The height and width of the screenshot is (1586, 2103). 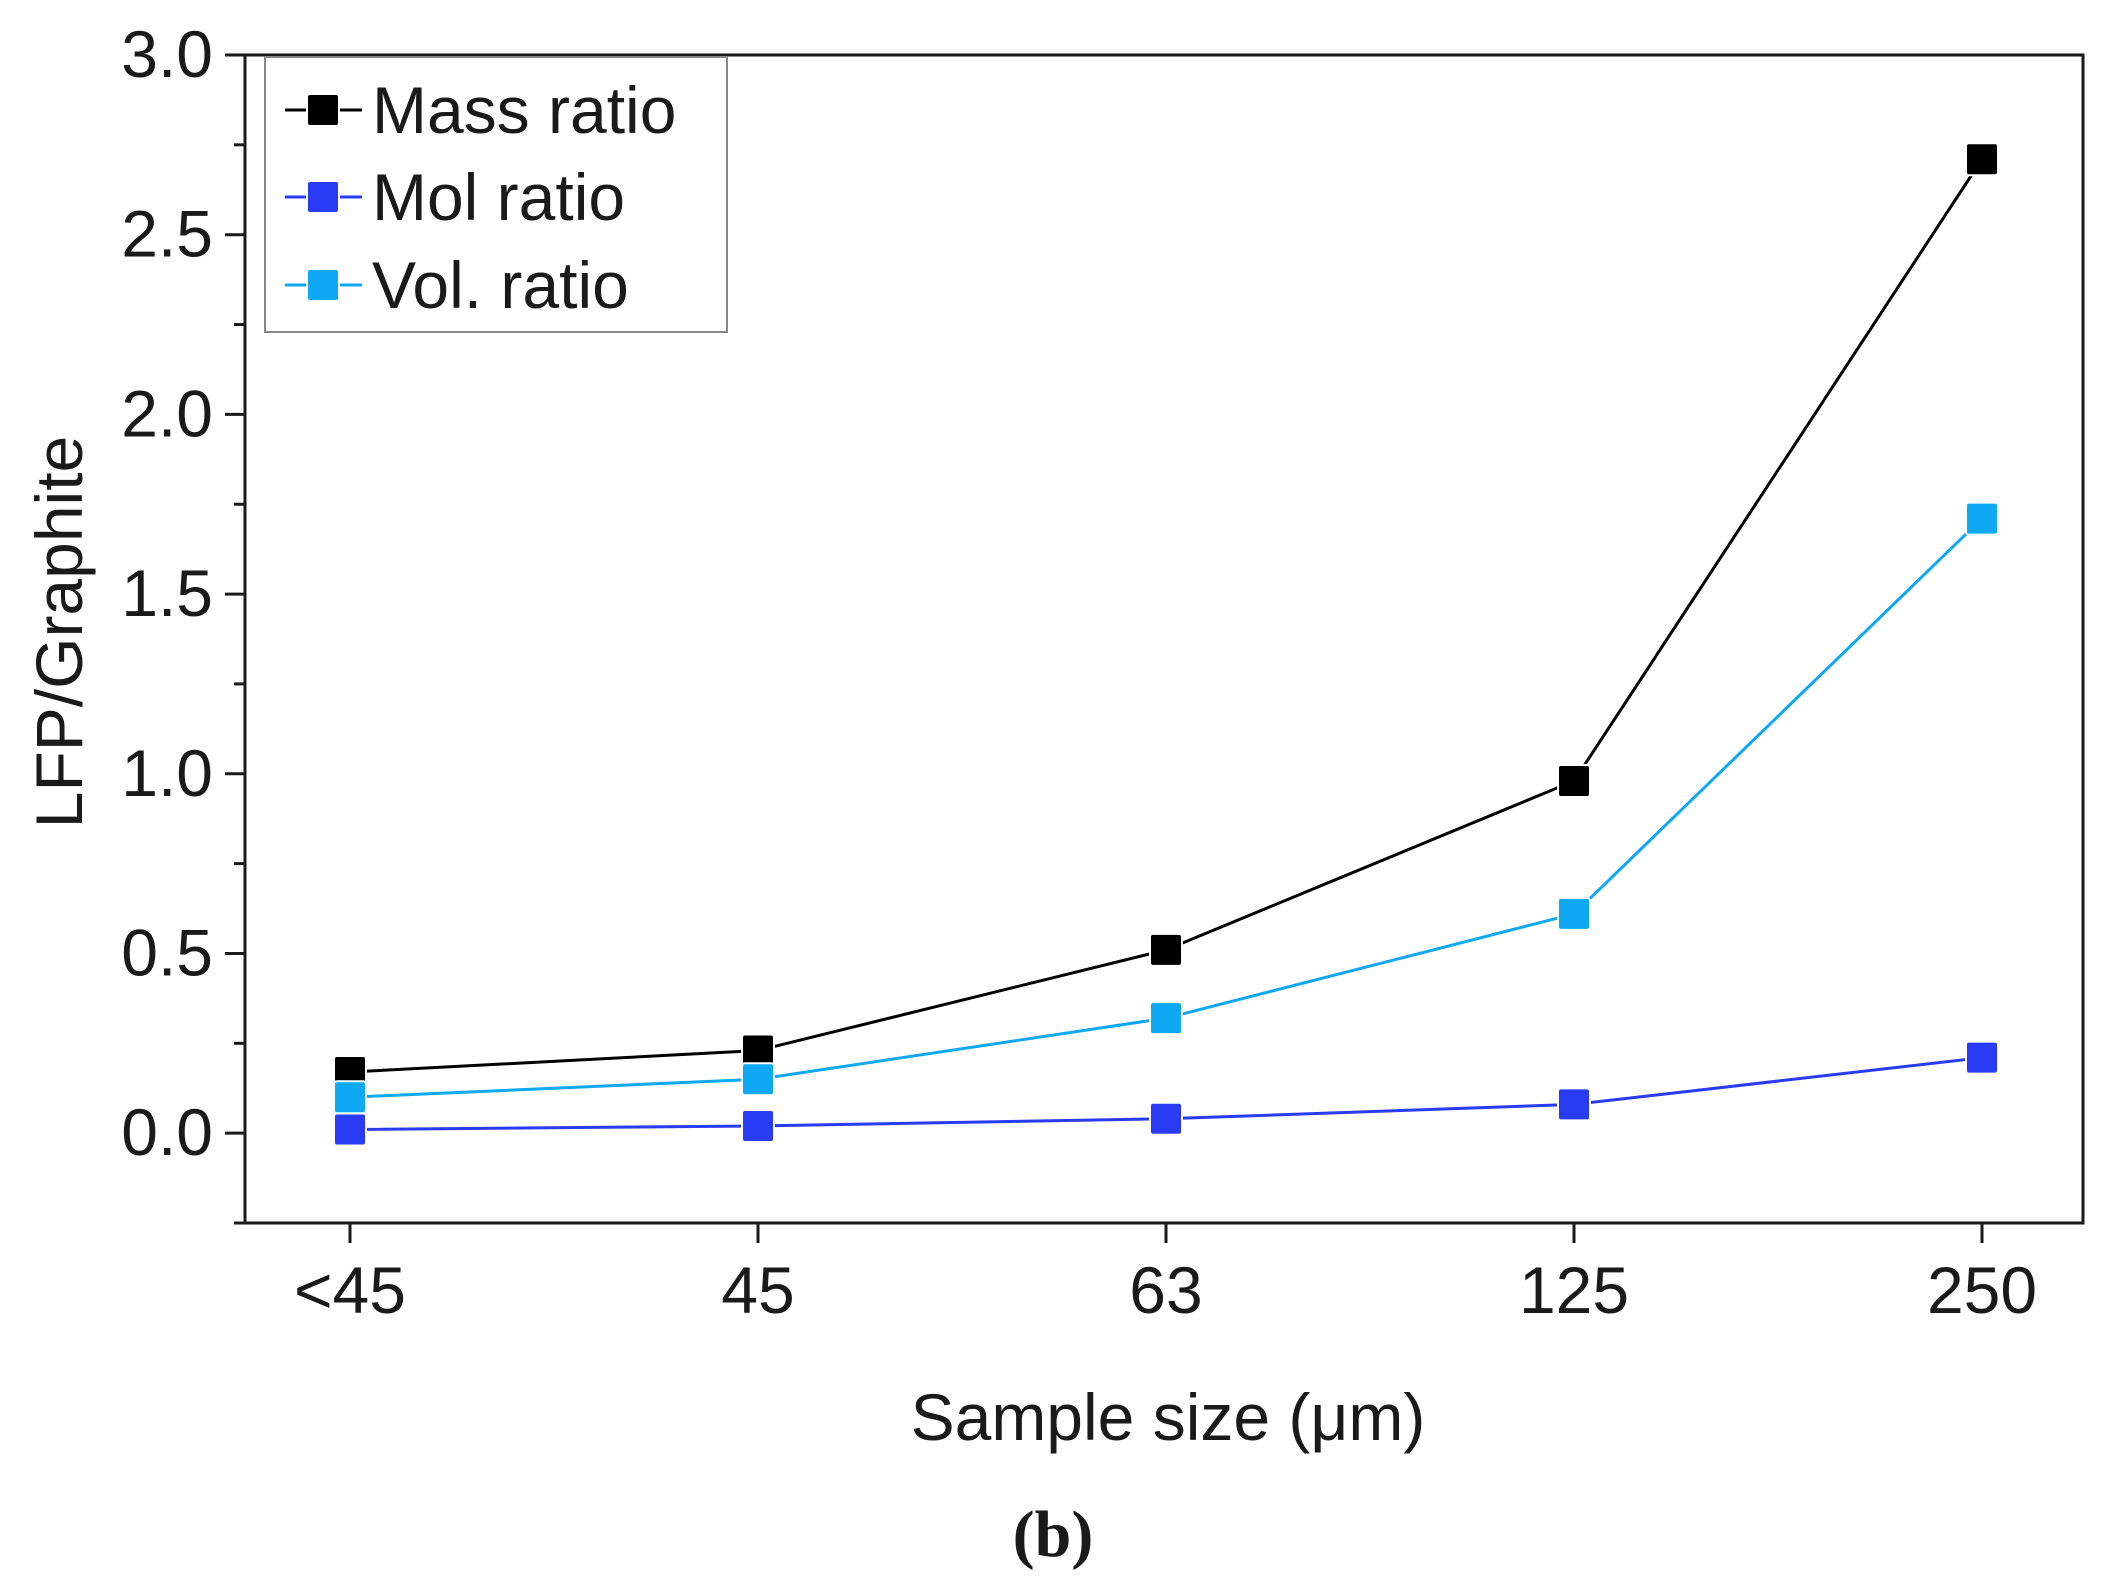 What do you see at coordinates (524, 110) in the screenshot?
I see `legend-label: Mass ratio` at bounding box center [524, 110].